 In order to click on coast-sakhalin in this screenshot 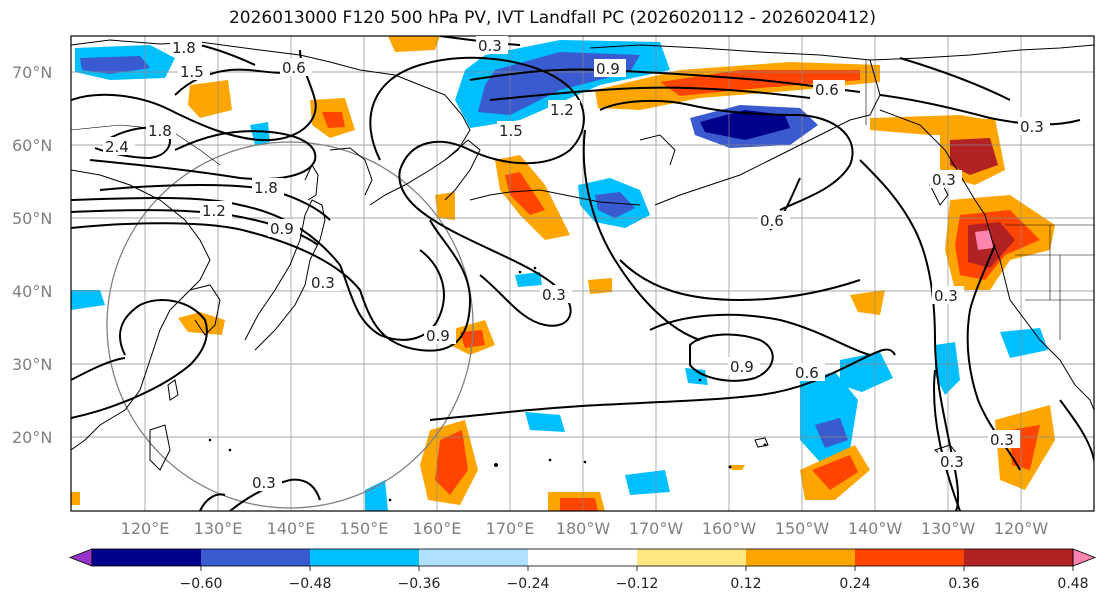, I will do `click(311, 182)`.